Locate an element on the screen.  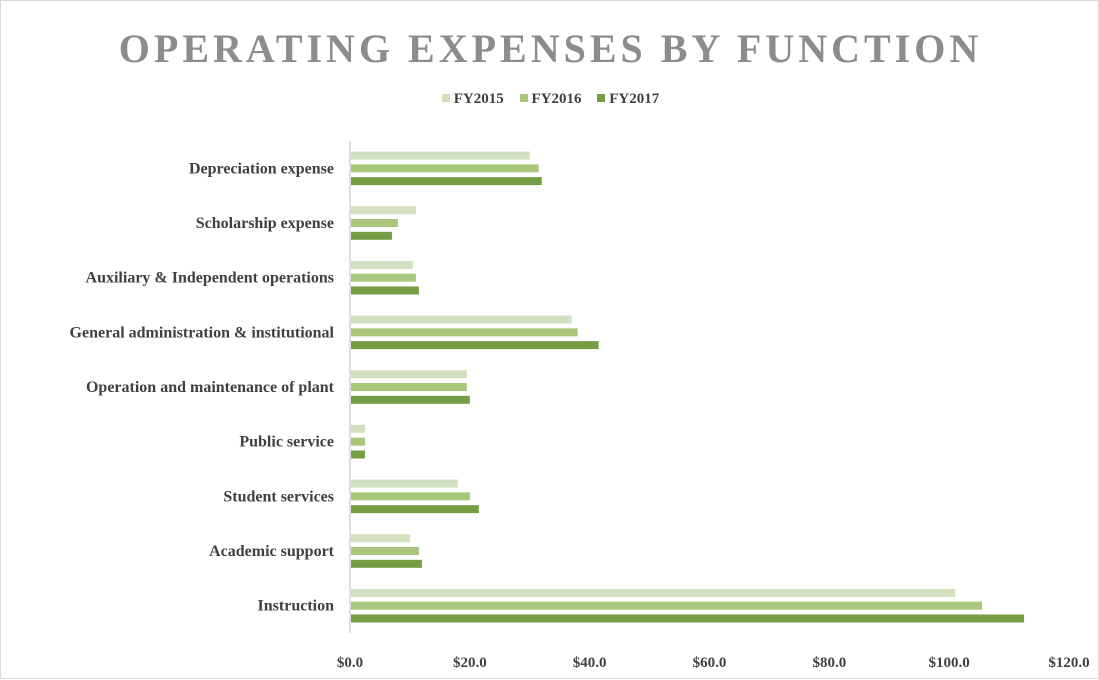
legend-item-fy2015: FY2015 is located at coordinates (472, 99).